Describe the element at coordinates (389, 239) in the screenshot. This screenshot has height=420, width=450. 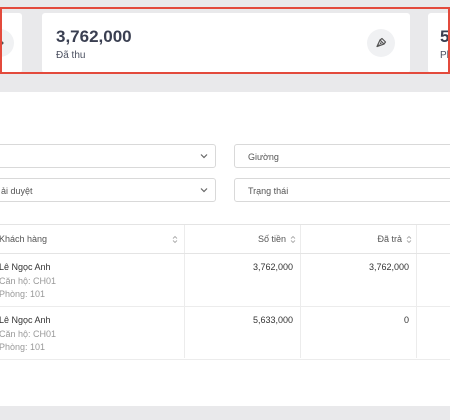
I see `header-paid: Đã trả` at that location.